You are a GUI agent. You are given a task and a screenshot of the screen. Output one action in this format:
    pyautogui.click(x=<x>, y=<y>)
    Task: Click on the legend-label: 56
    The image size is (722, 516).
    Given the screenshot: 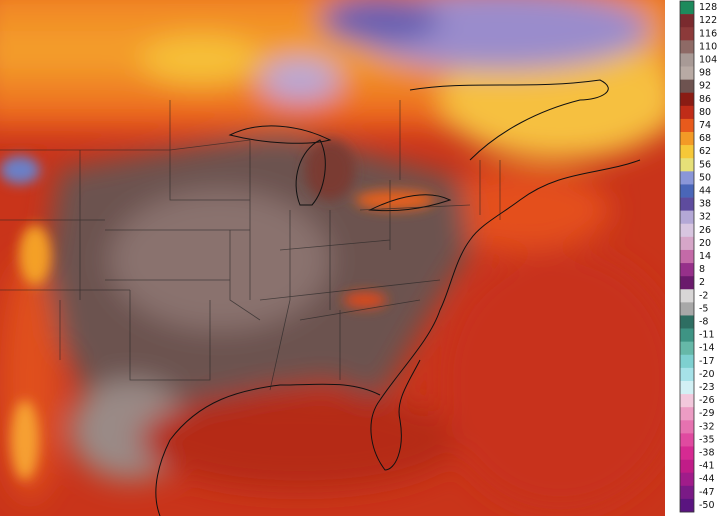 What is the action you would take?
    pyautogui.click(x=705, y=164)
    